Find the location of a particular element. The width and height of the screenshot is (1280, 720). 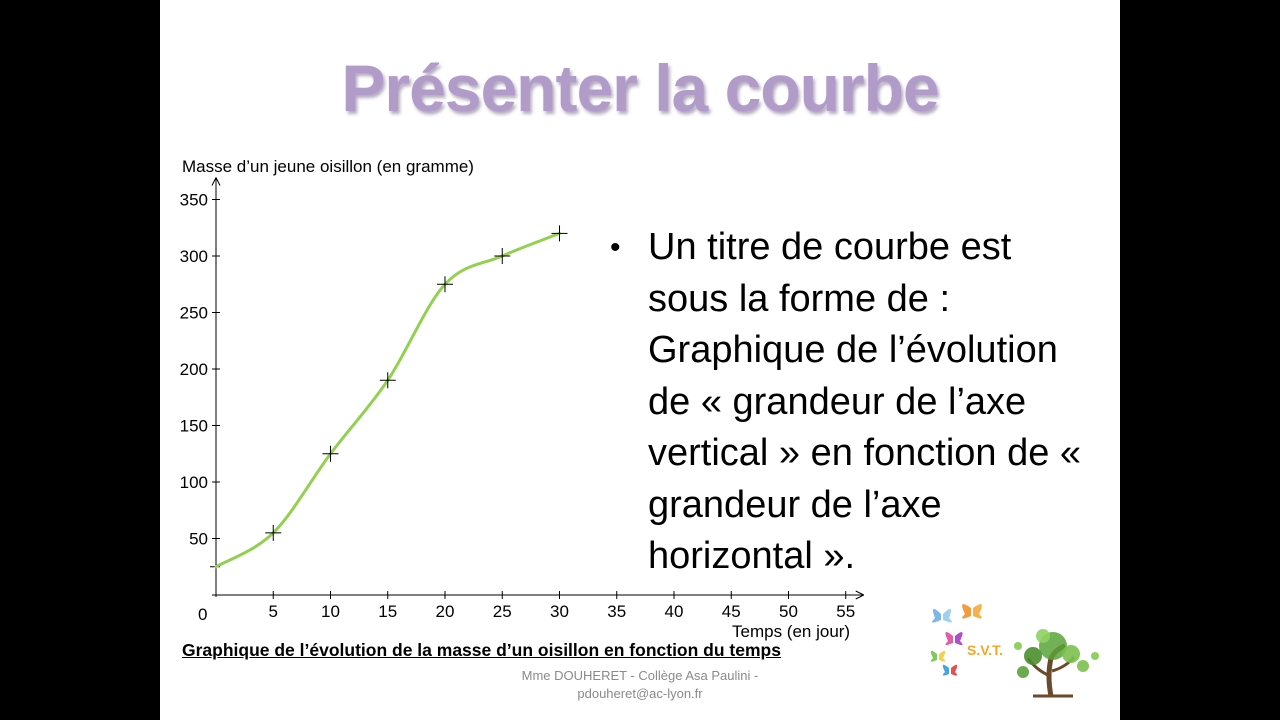

x-tick-label: 10 is located at coordinates (330, 611).